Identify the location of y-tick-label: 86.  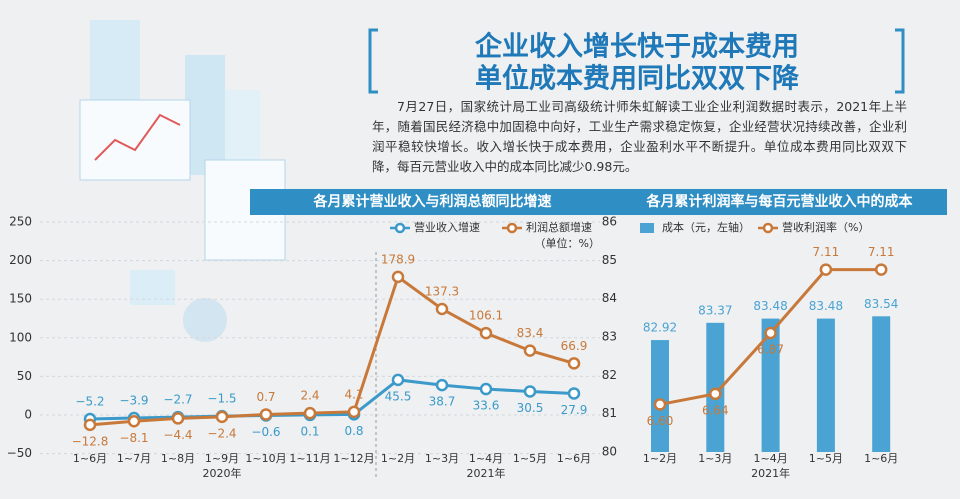
(609, 222).